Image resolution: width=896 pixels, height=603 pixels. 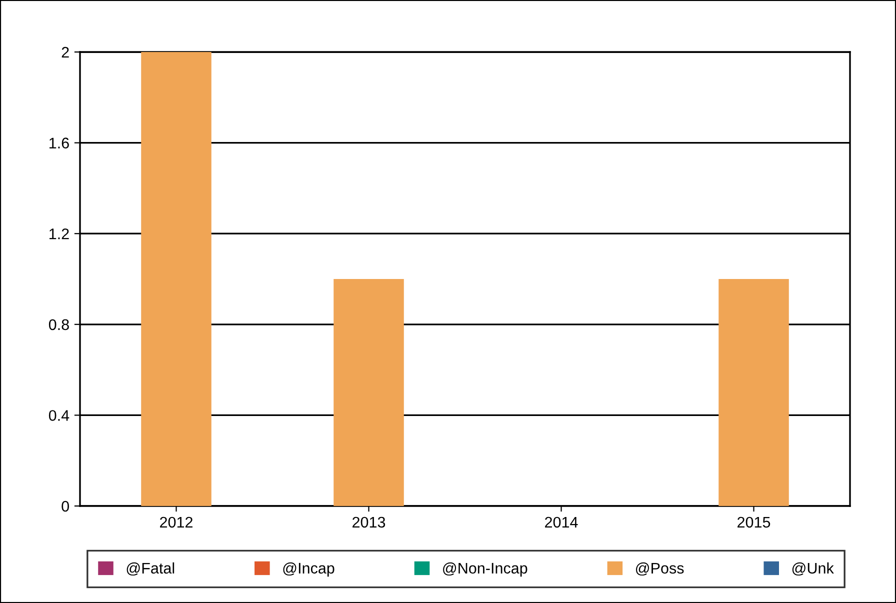 I want to click on x-tick-label: 2013, so click(x=369, y=522).